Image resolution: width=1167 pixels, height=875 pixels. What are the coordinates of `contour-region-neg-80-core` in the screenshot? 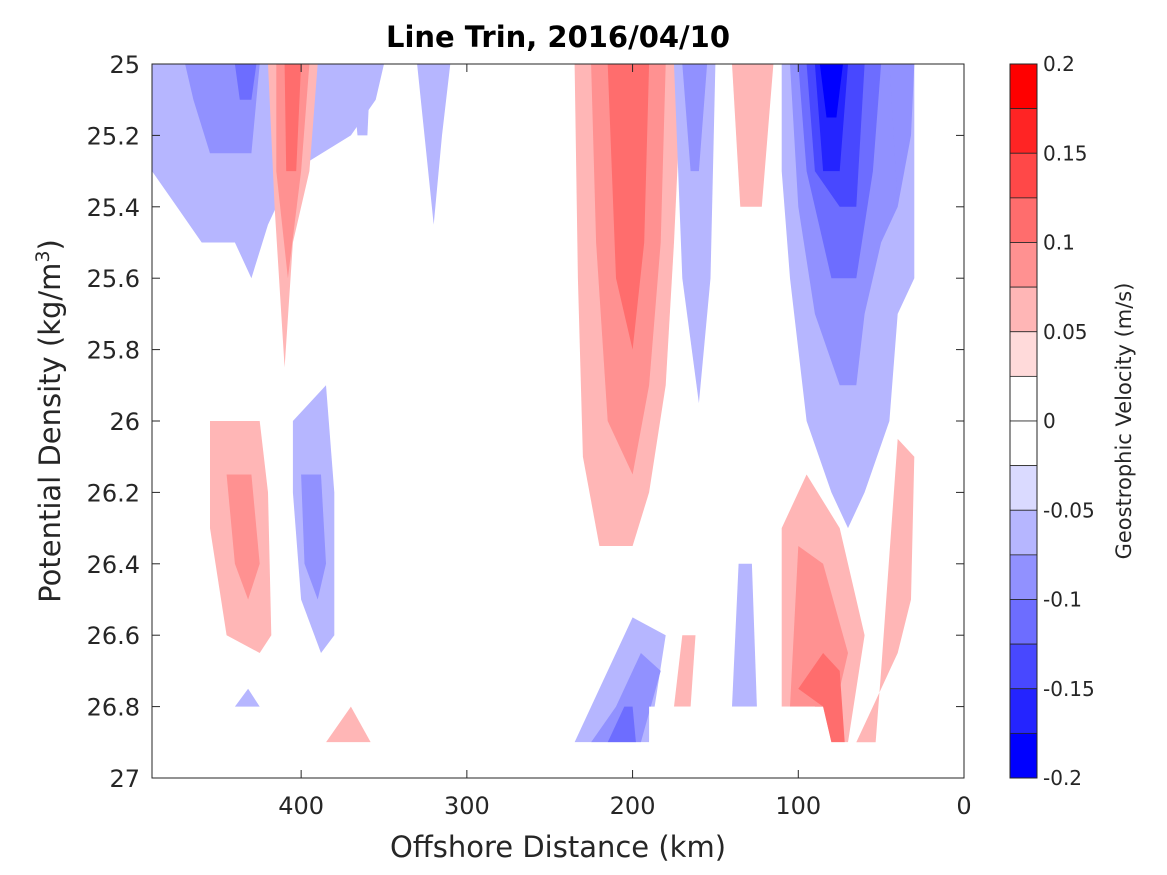 It's located at (831, 91).